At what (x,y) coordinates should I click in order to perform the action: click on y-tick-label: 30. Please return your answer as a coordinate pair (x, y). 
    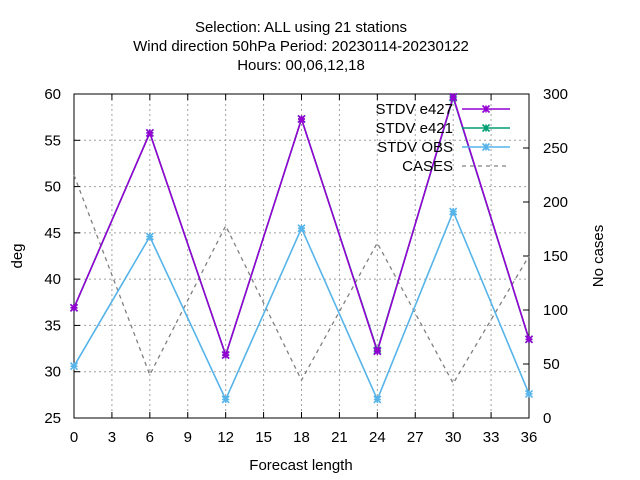
    Looking at the image, I should click on (52, 372).